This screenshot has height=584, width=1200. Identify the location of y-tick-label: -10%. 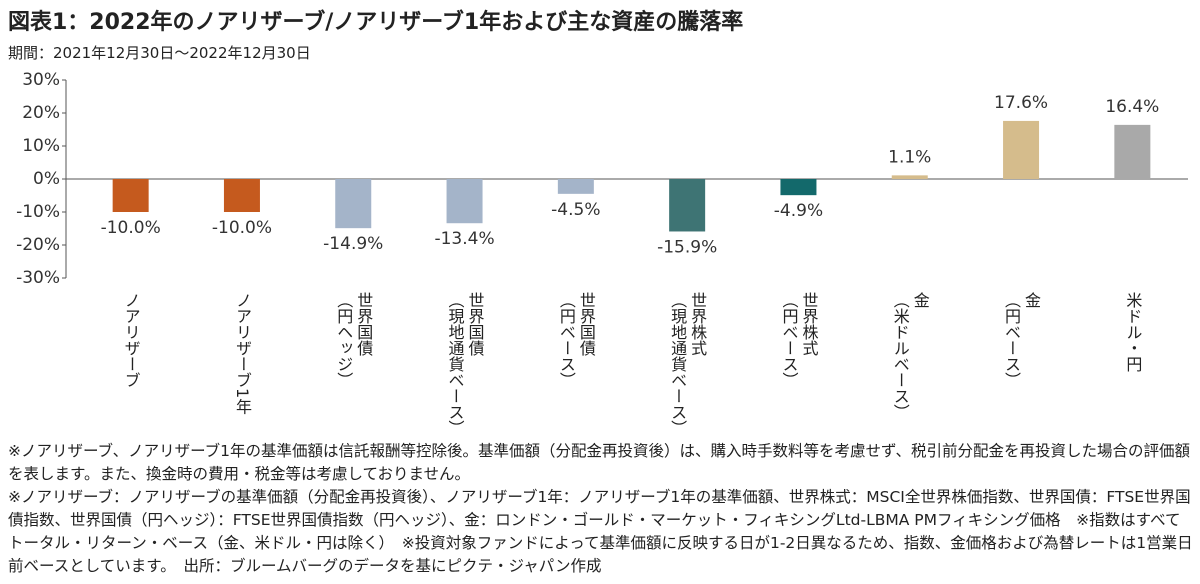
(38, 212).